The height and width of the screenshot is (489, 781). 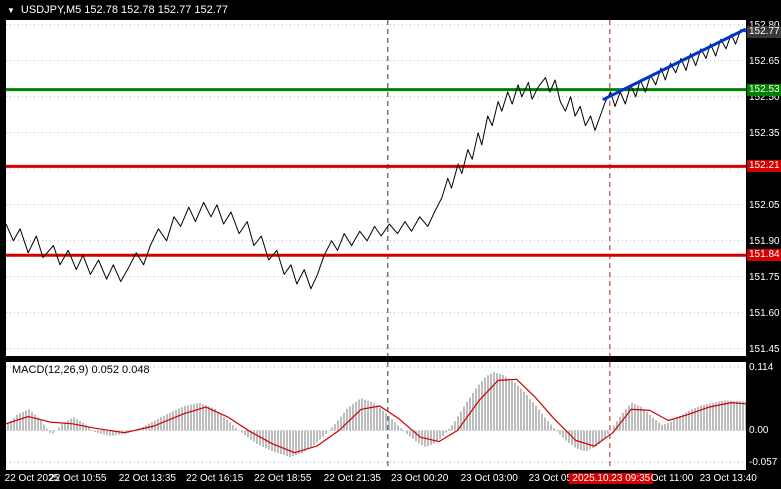 I want to click on chart-title: USDJPY,M5 152.78 152.78 152.77 152.77, so click(x=124, y=10).